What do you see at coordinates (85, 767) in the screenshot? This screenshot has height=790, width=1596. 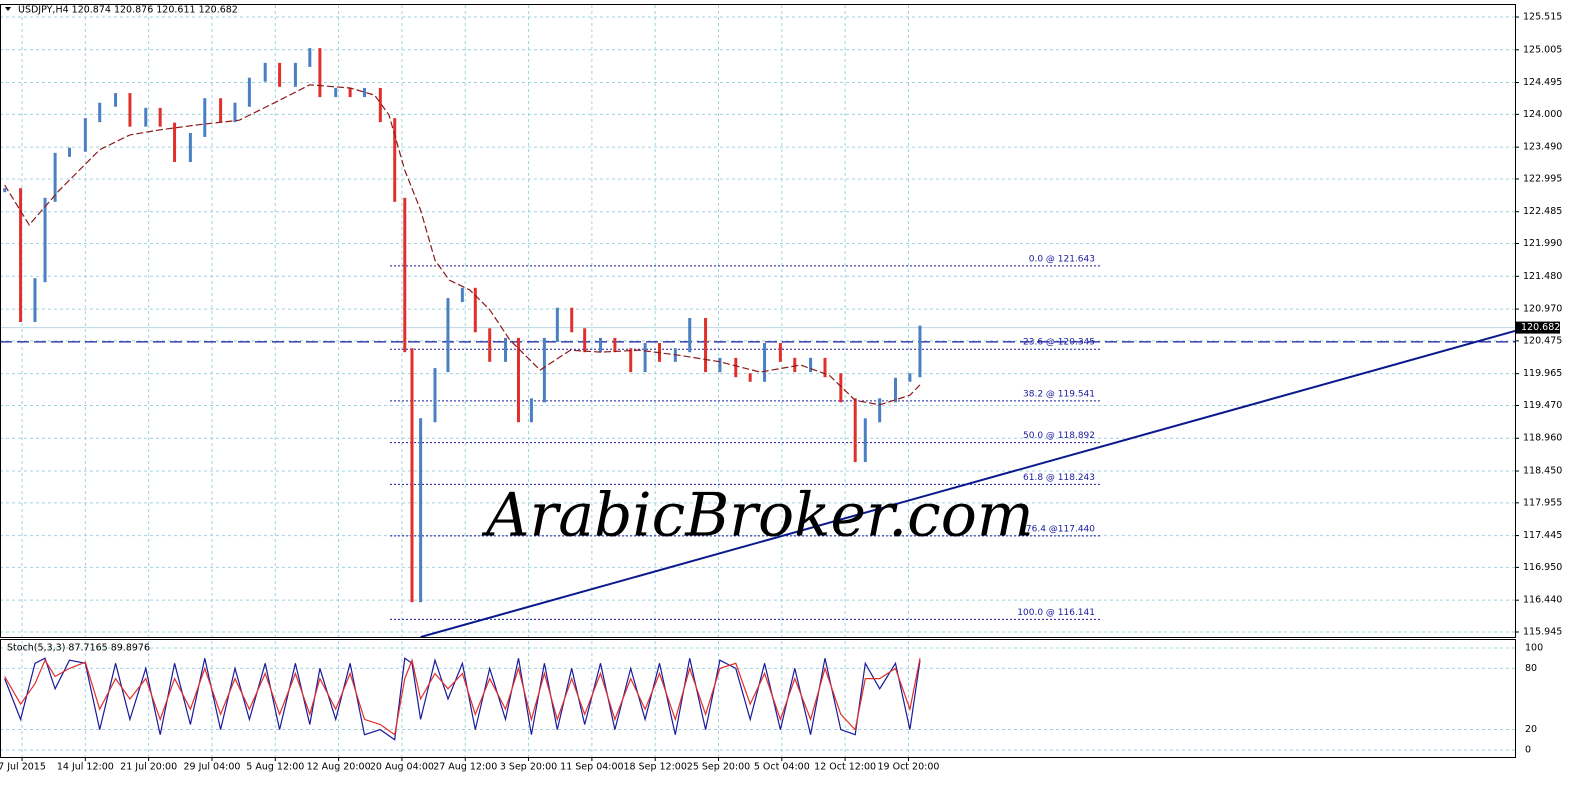 I see `x-tick-label: 14 Jul 12:00` at bounding box center [85, 767].